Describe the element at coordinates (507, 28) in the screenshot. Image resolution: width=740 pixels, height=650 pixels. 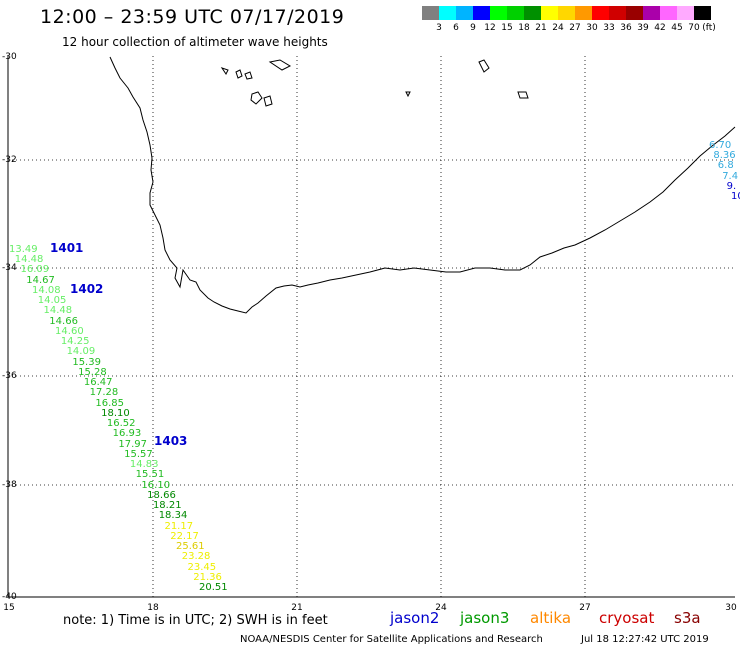
I see `color-scale-label: 15` at that location.